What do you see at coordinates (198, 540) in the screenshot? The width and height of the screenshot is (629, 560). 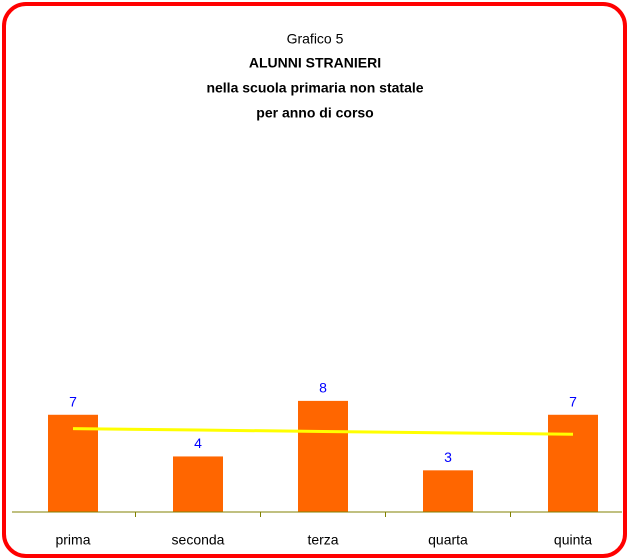 I see `x-tick-label: seconda` at bounding box center [198, 540].